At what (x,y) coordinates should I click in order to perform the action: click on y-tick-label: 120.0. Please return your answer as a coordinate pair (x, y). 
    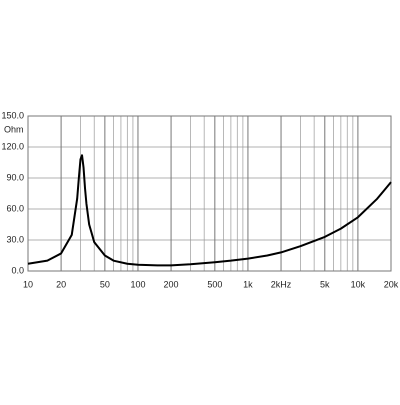
    Looking at the image, I should click on (12, 146).